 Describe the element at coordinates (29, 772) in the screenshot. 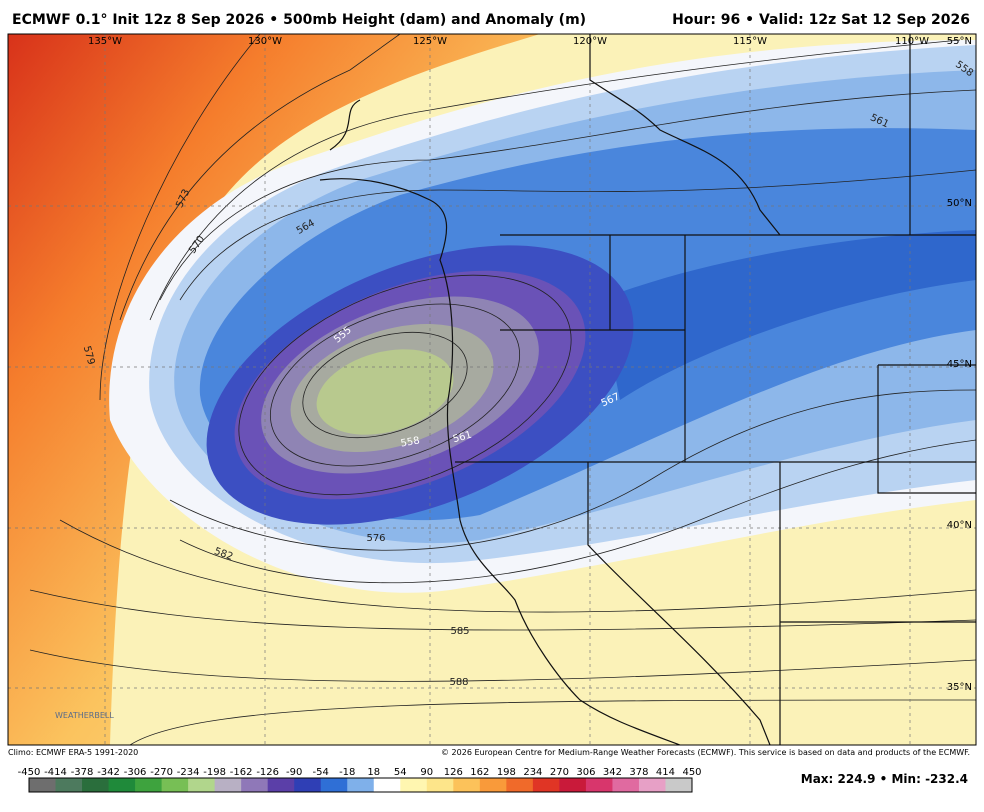

I see `colorbar-tick-label: -450` at that location.